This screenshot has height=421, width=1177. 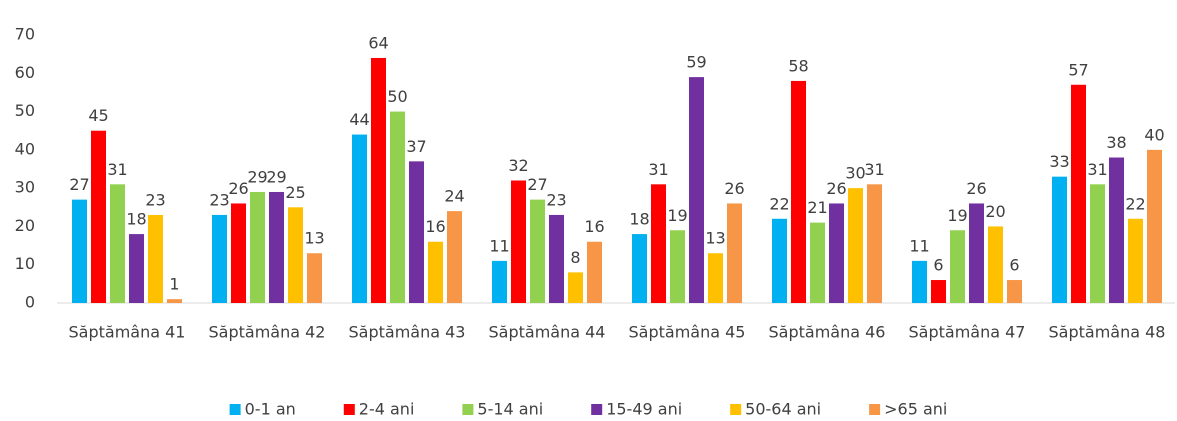 What do you see at coordinates (127, 332) in the screenshot?
I see `x-tick-label: Săptămâna 41` at bounding box center [127, 332].